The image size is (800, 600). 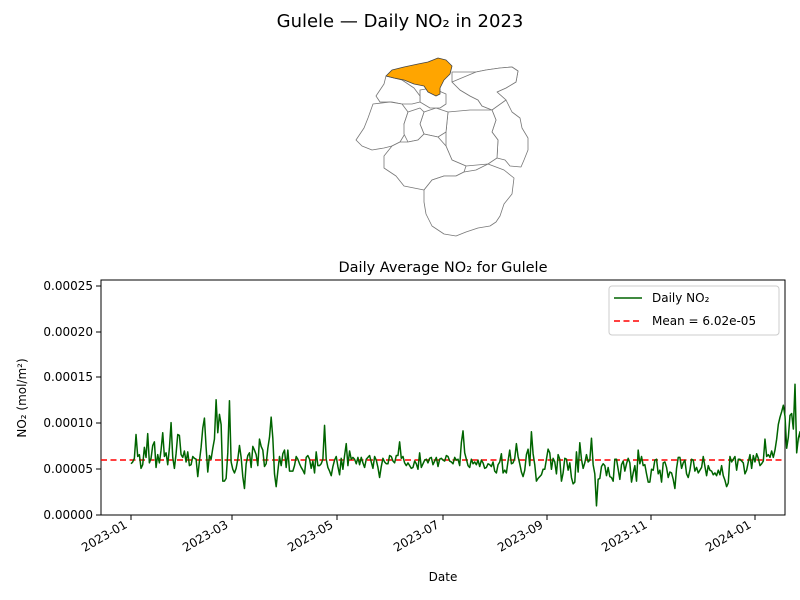 I want to click on y-tick-label: 0.00000, so click(x=68, y=515).